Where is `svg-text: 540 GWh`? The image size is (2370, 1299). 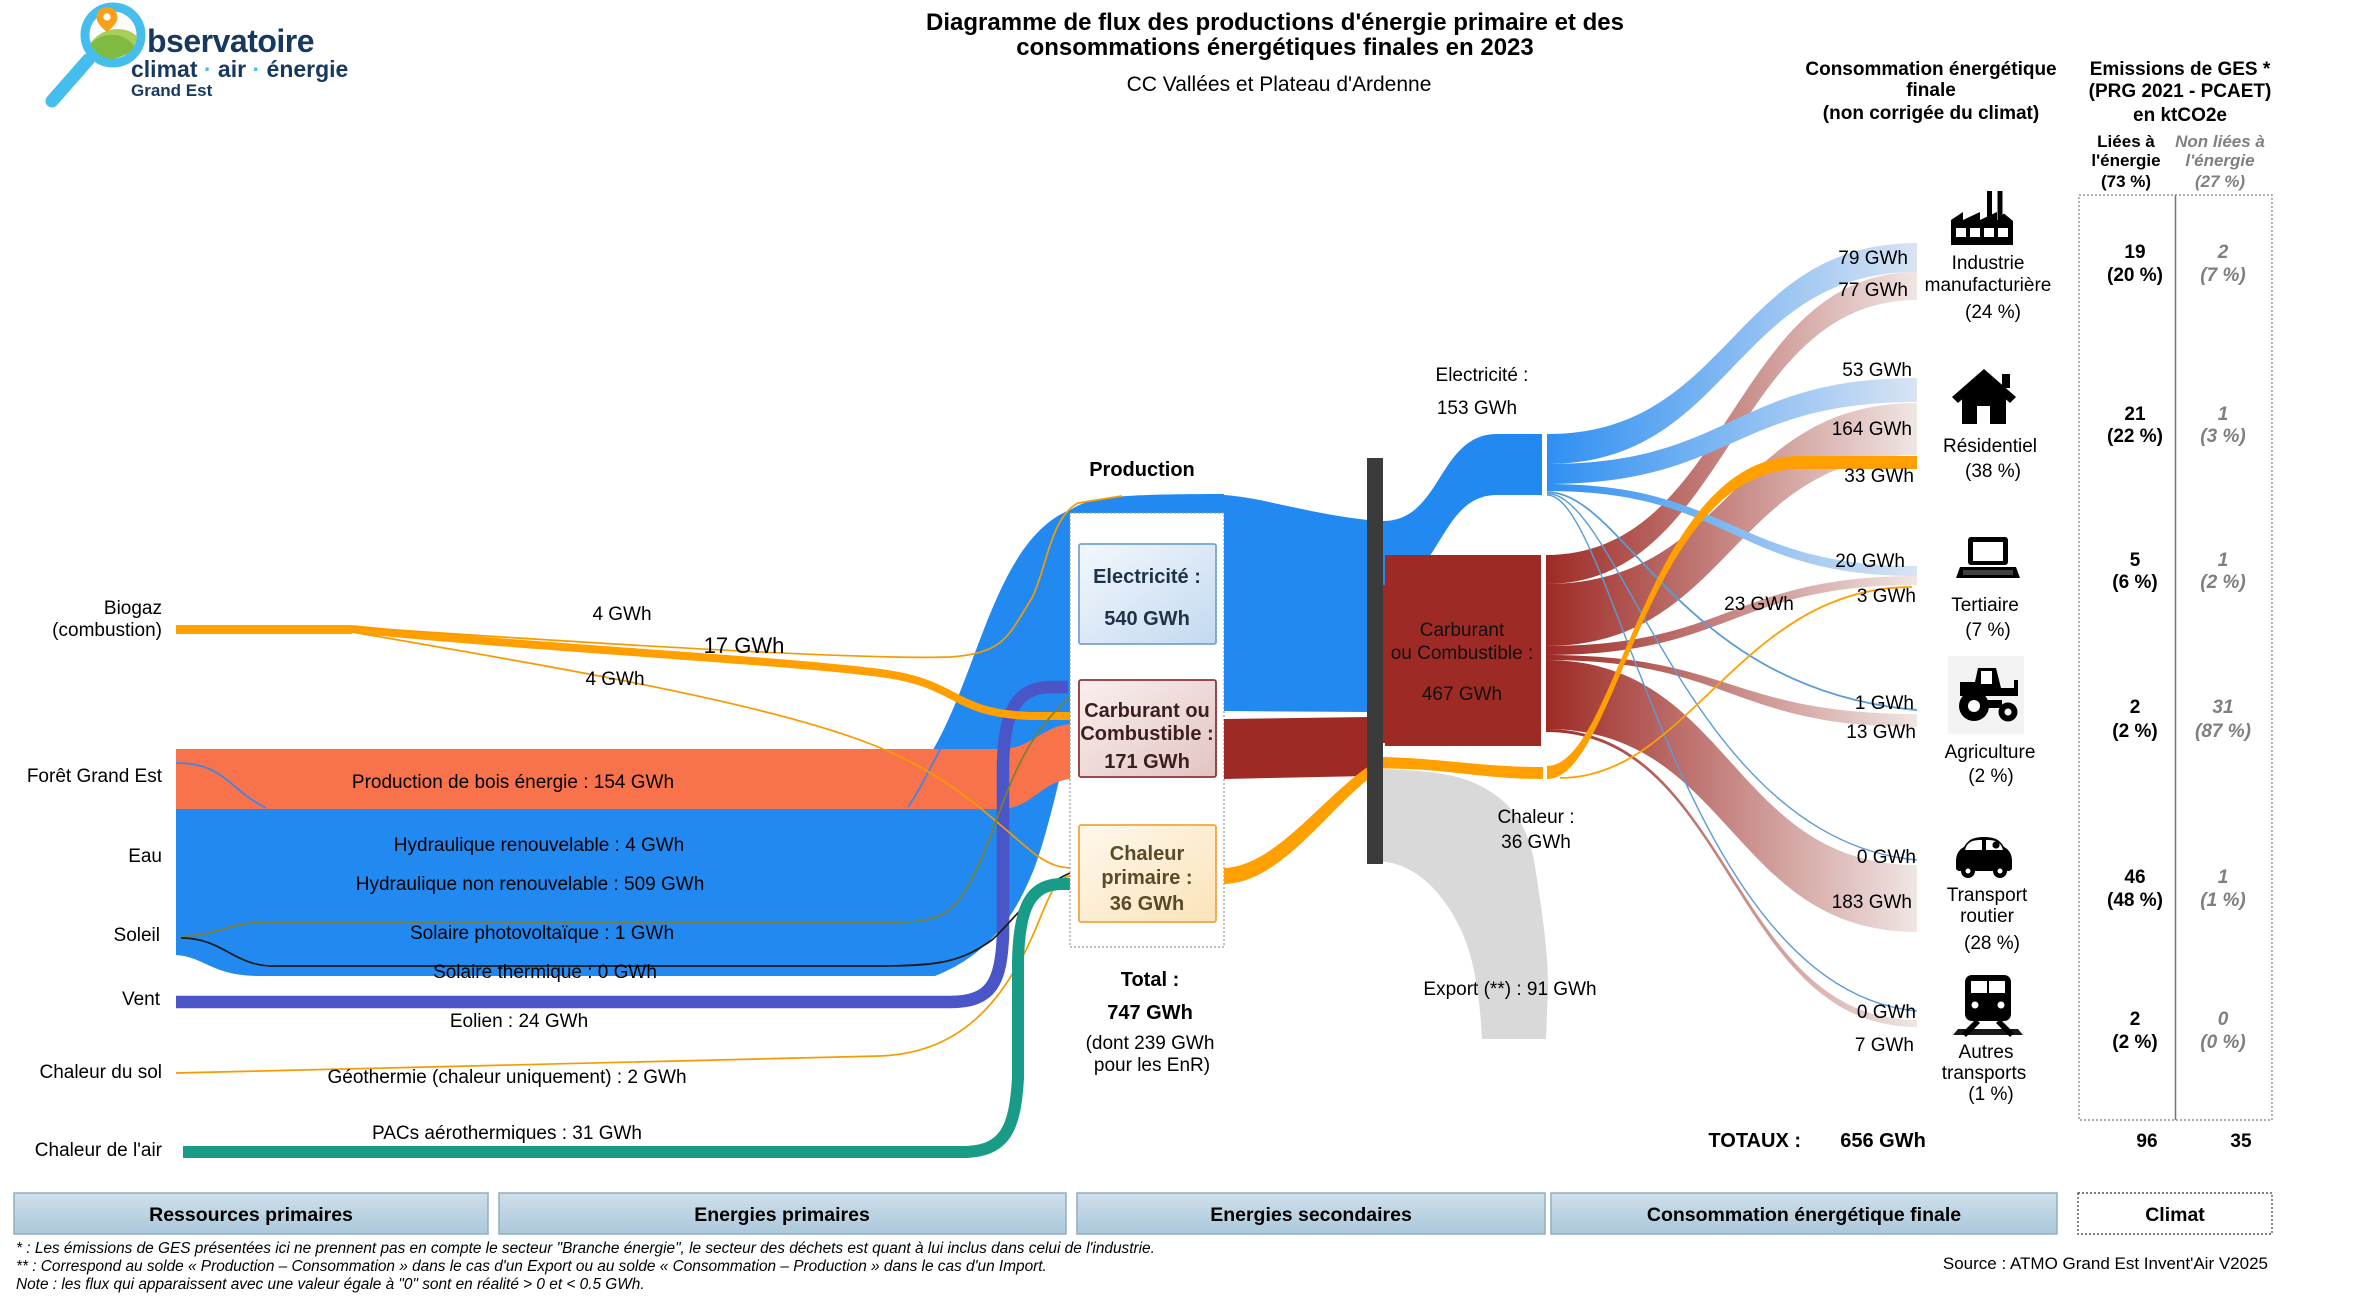 svg-text: 540 GWh is located at coordinates (1147, 619).